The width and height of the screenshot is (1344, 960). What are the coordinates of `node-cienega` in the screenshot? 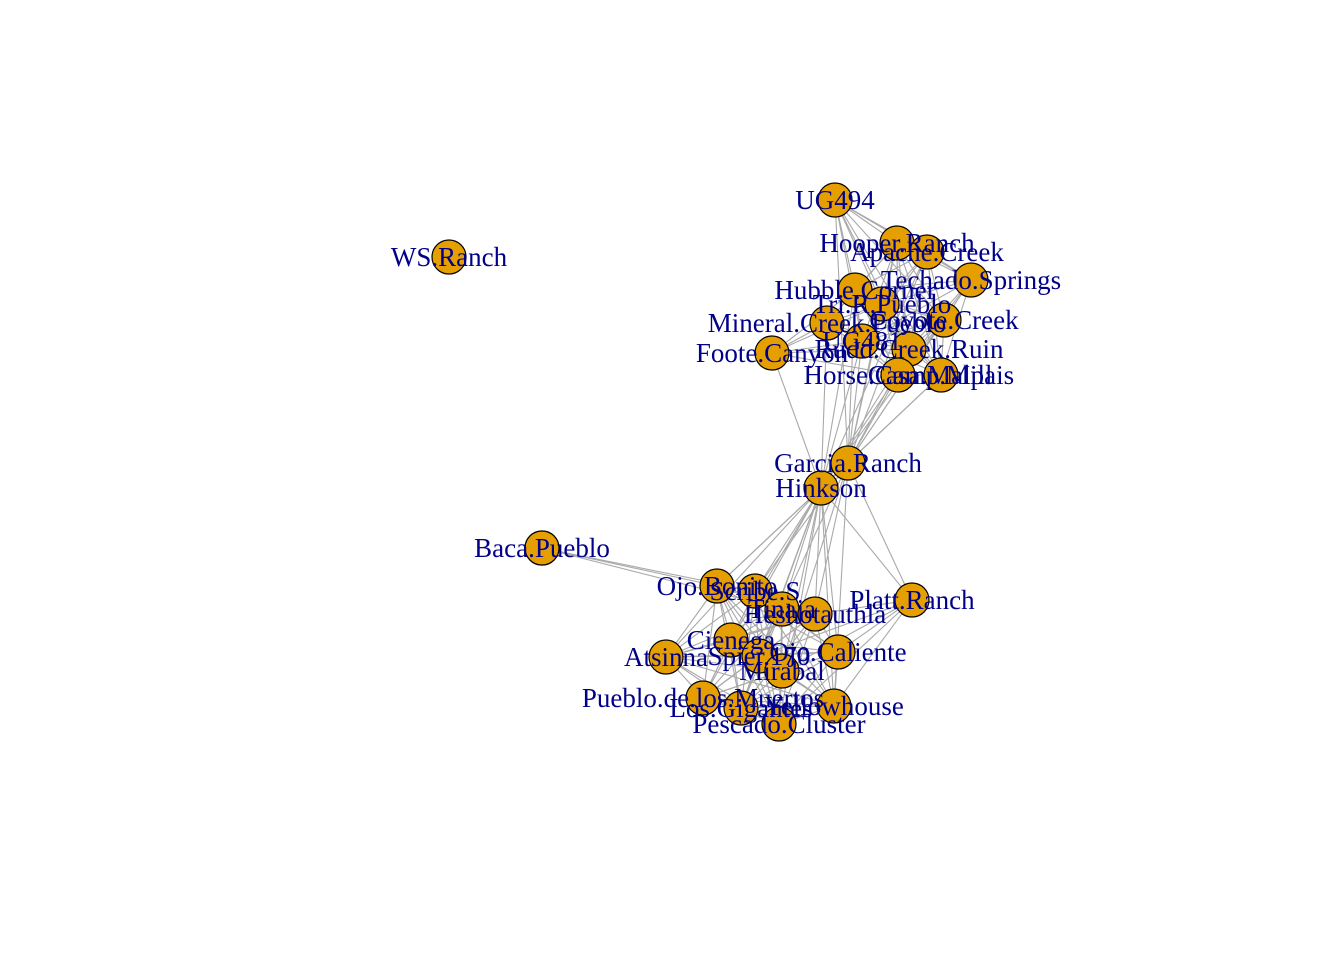 It's located at (731, 640).